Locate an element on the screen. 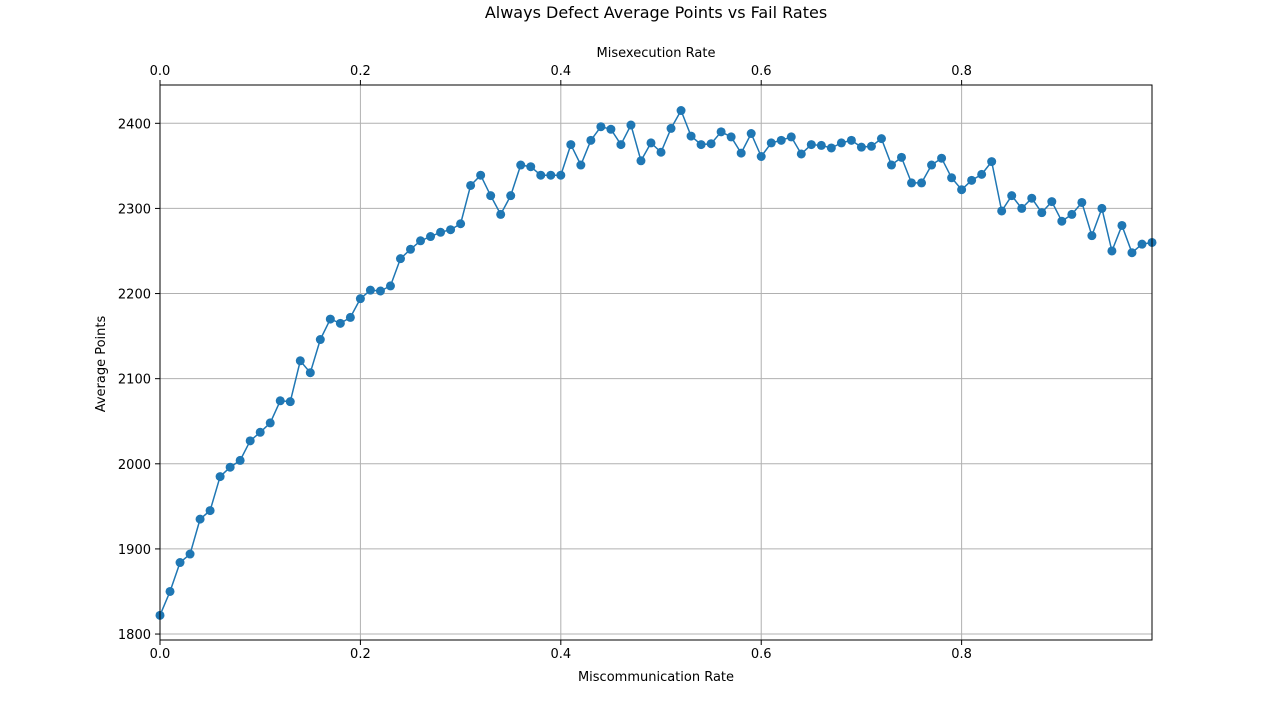 The height and width of the screenshot is (723, 1280). top-tick-label: 0.0 is located at coordinates (160, 71).